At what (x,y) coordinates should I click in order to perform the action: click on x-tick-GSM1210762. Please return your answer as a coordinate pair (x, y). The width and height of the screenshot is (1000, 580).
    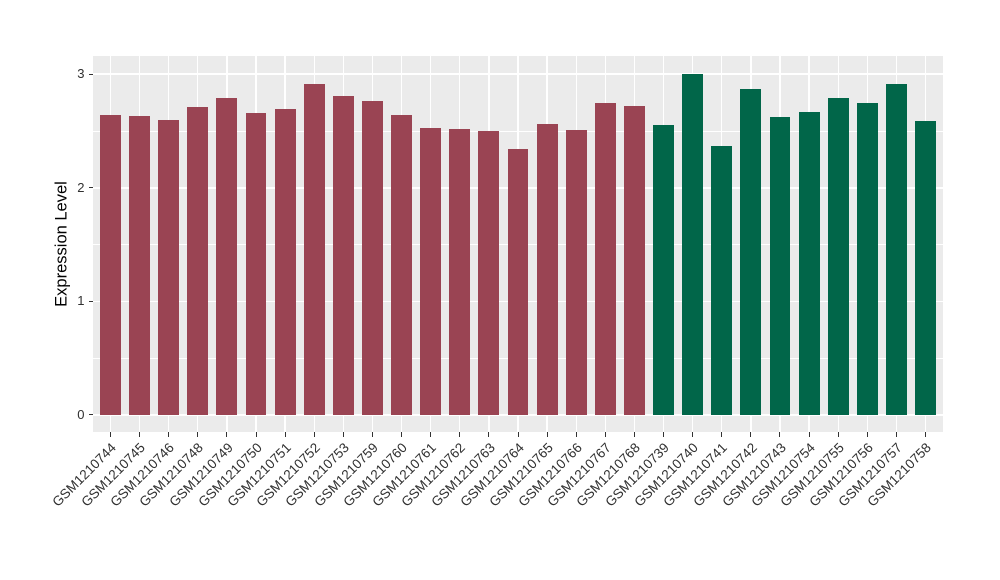
    Looking at the image, I should click on (460, 434).